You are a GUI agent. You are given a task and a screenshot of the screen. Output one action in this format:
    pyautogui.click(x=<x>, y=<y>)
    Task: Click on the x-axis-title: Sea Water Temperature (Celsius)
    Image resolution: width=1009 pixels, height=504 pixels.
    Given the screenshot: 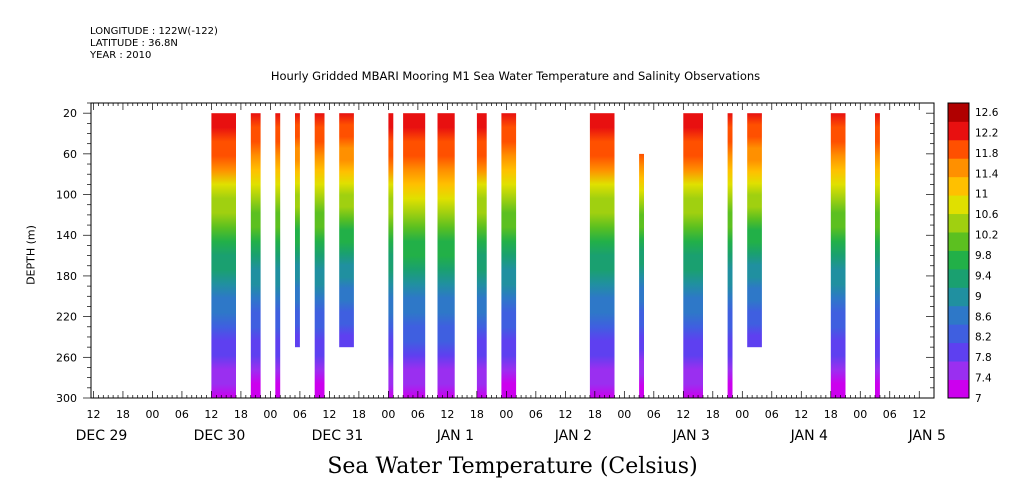 What is the action you would take?
    pyautogui.click(x=512, y=466)
    